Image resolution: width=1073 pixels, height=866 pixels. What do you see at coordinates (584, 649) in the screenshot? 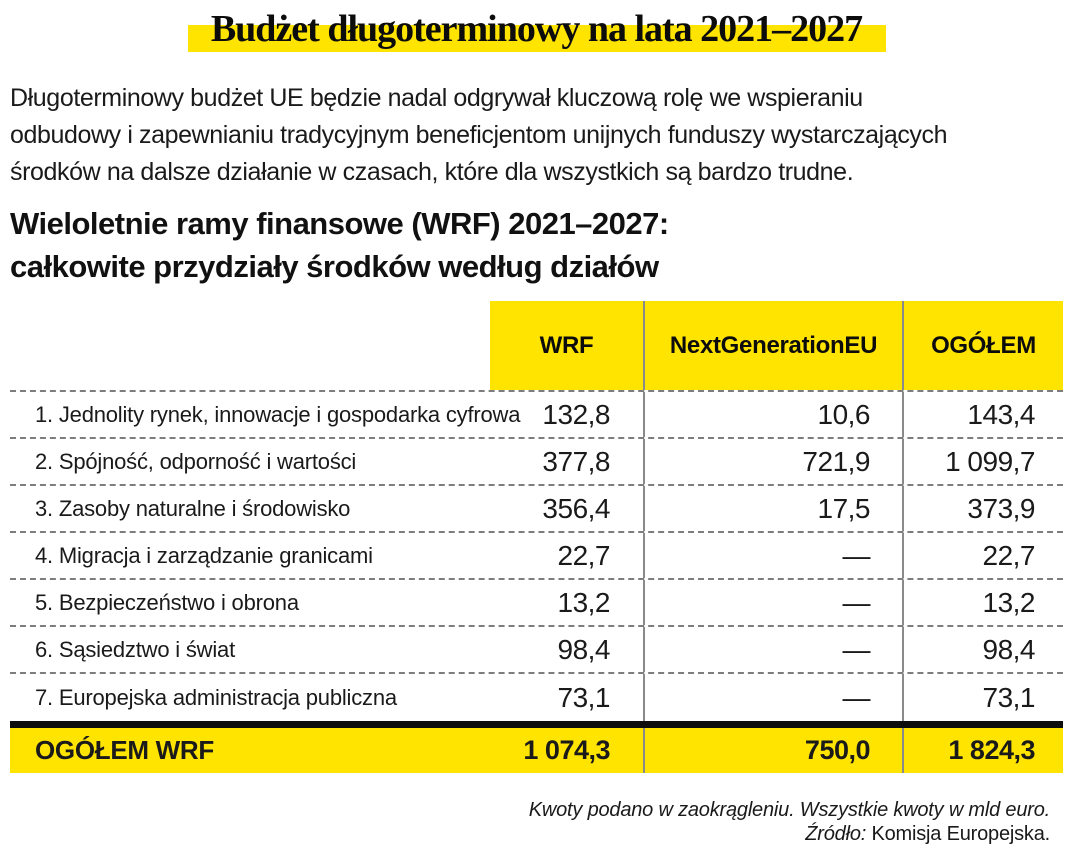
I see `wrf-value: 98,4` at bounding box center [584, 649].